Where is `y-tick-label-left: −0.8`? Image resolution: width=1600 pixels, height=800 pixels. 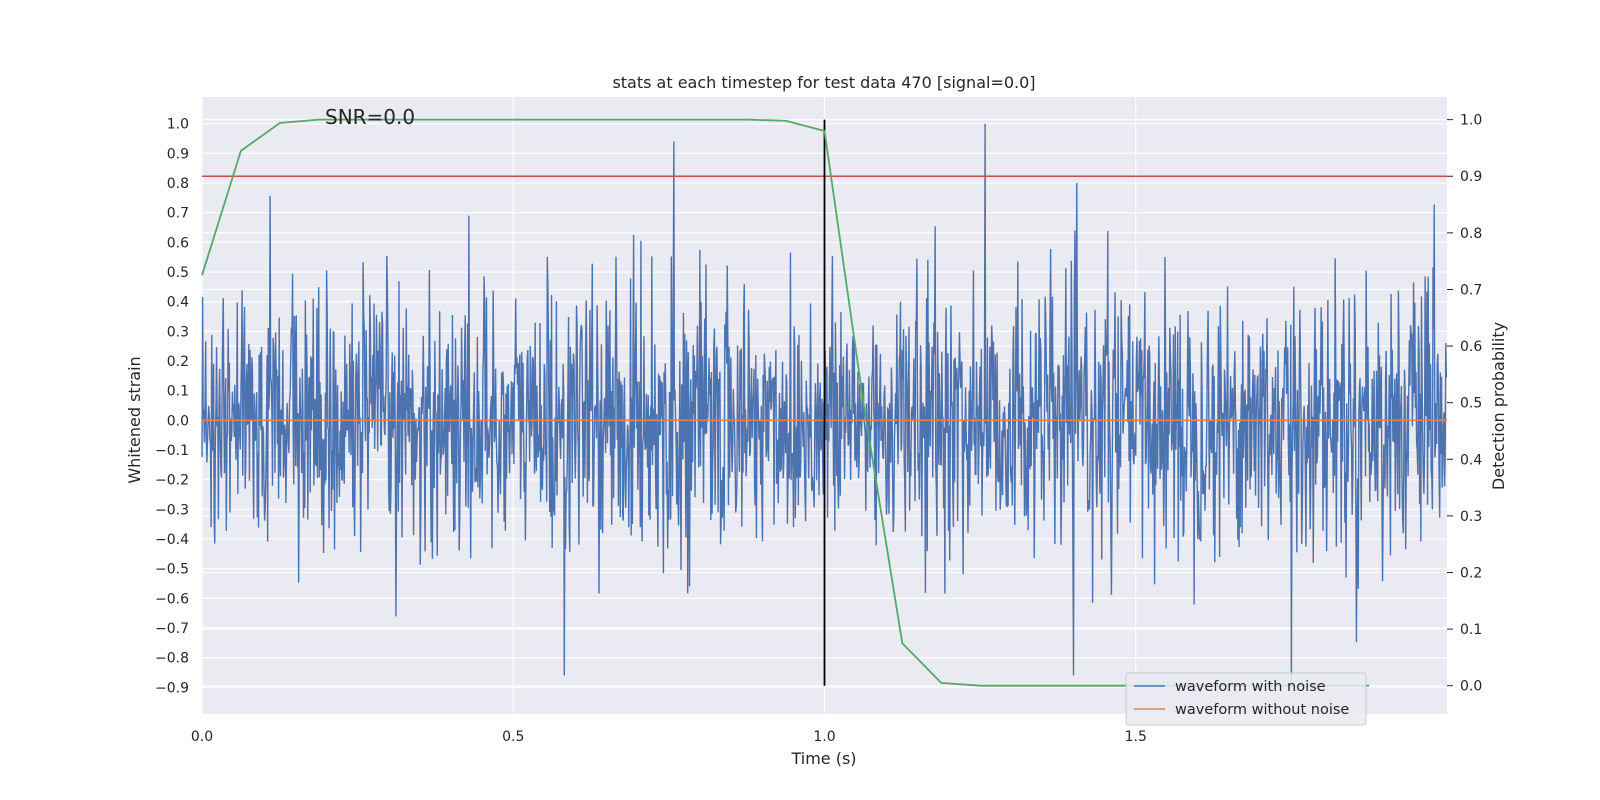 y-tick-label-left: −0.8 is located at coordinates (172, 659).